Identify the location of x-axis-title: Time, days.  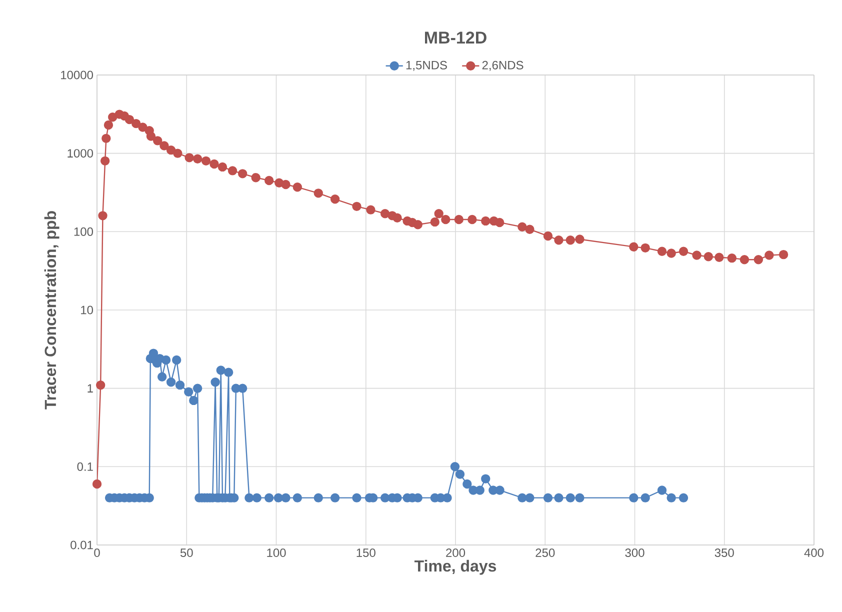
(455, 567).